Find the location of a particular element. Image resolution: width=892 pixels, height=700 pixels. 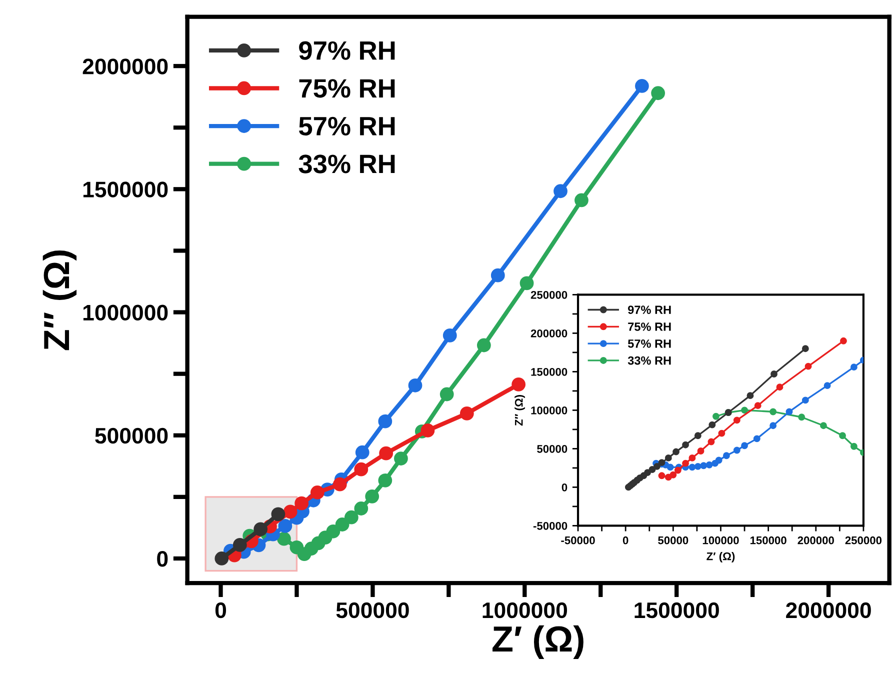

y-tick-label: 1000000 is located at coordinates (125, 312).